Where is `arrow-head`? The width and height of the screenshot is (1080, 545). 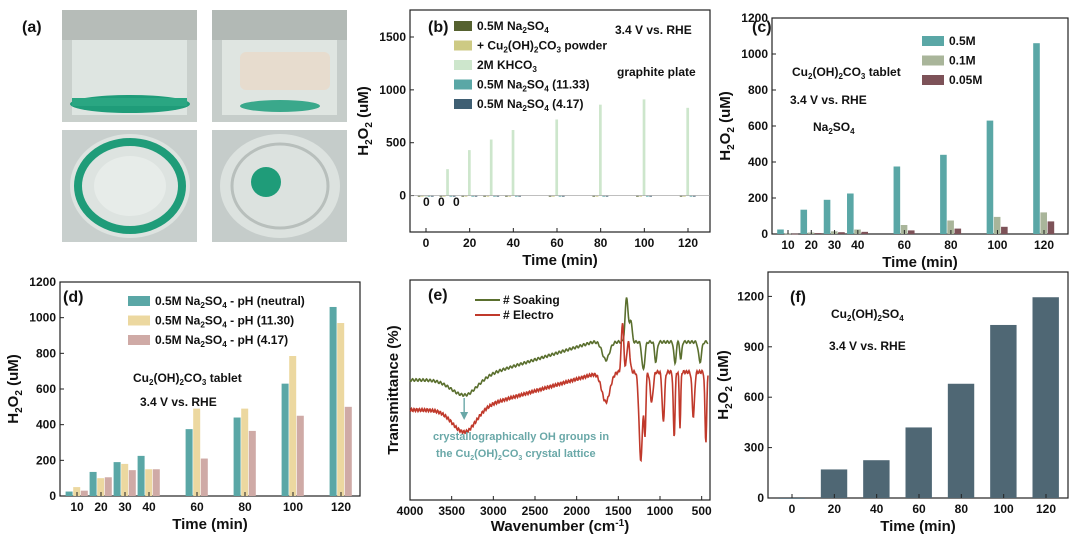 arrow-head is located at coordinates (464, 416).